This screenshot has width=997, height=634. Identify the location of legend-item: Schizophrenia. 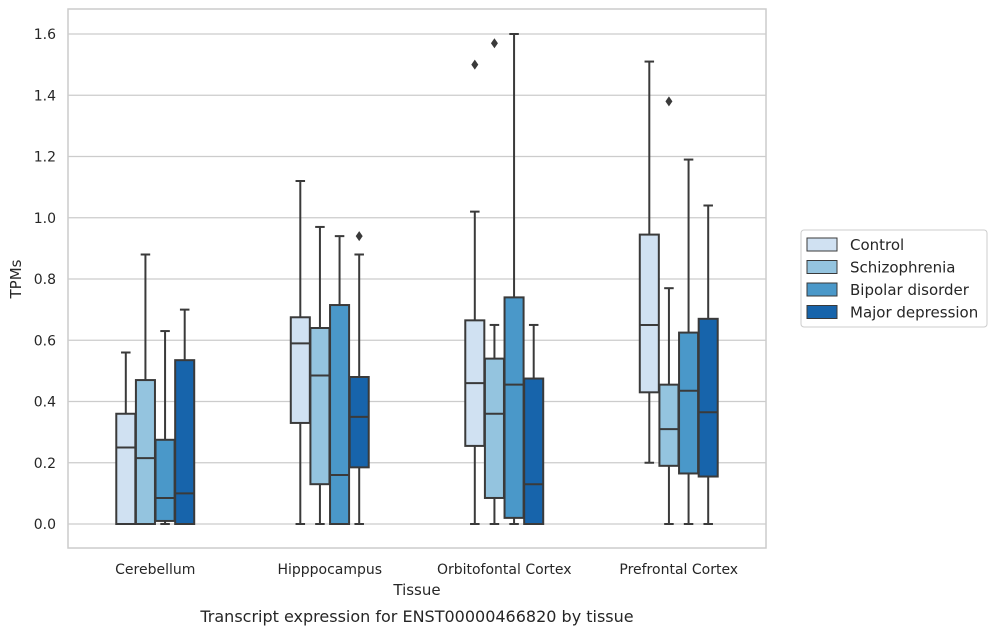
(880, 268).